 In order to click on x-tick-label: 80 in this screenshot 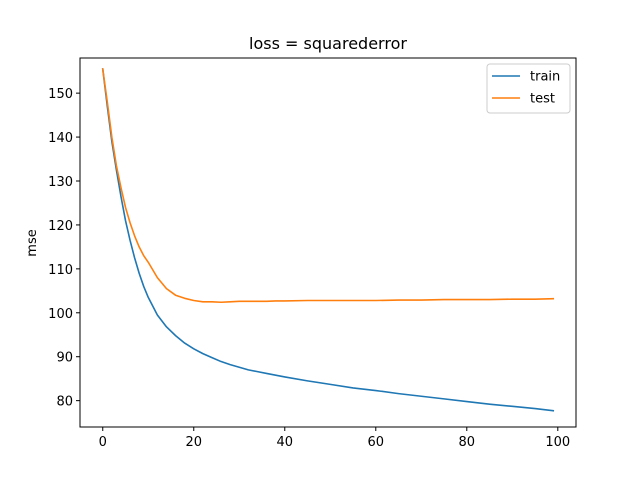, I will do `click(467, 442)`.